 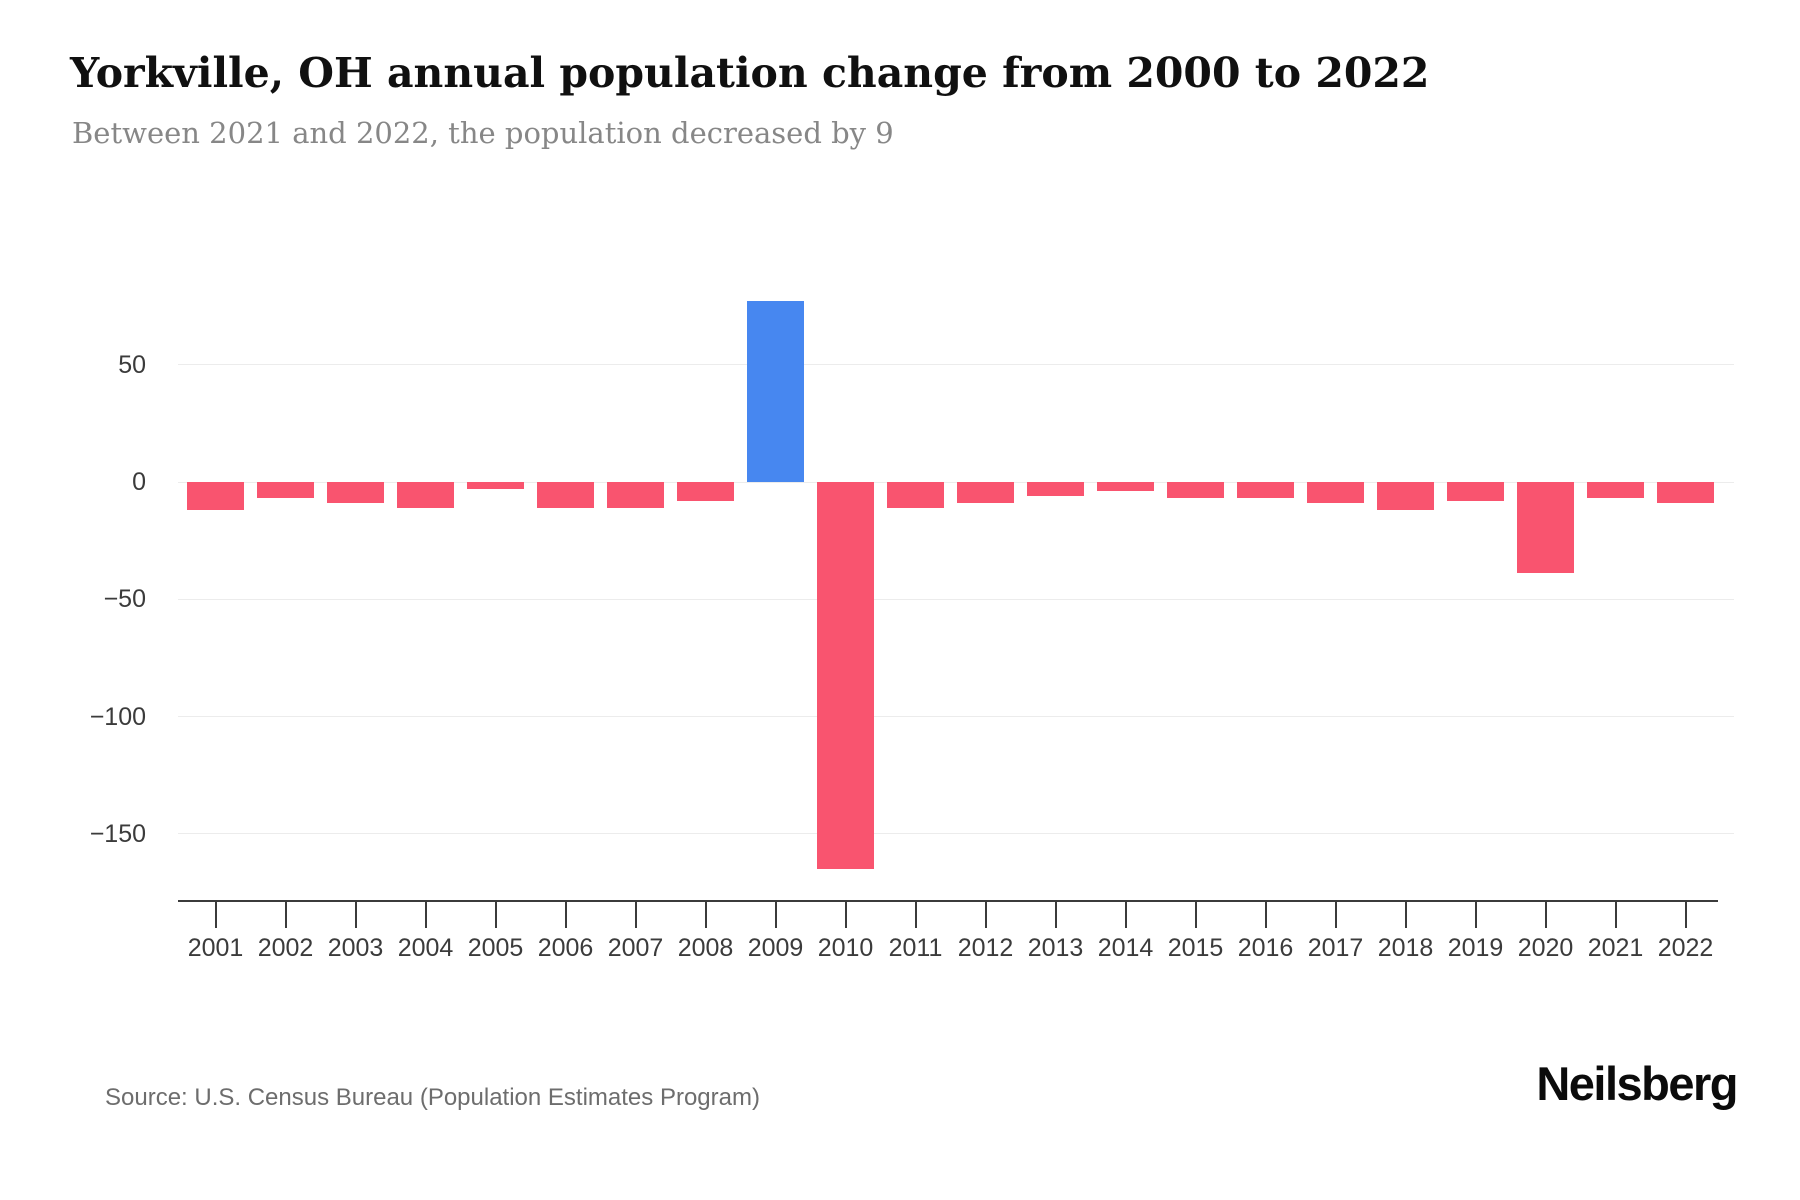 What do you see at coordinates (285, 948) in the screenshot?
I see `x-axis-label-2002: 2002` at bounding box center [285, 948].